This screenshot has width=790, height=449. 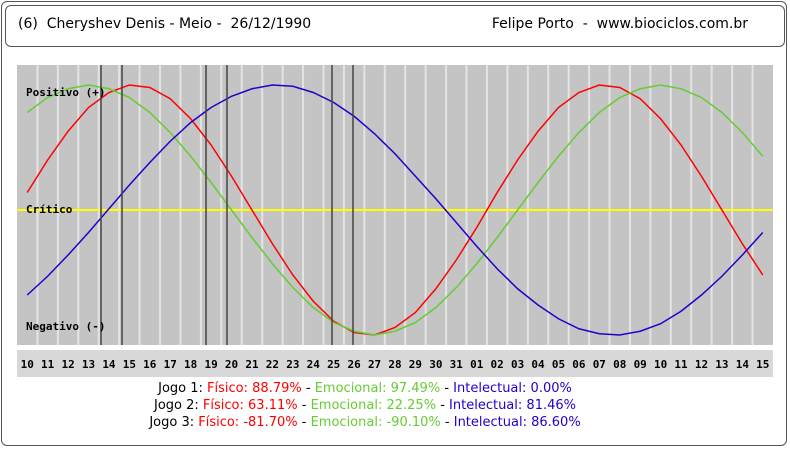 What do you see at coordinates (517, 364) in the screenshot?
I see `x-tick-label: 03` at bounding box center [517, 364].